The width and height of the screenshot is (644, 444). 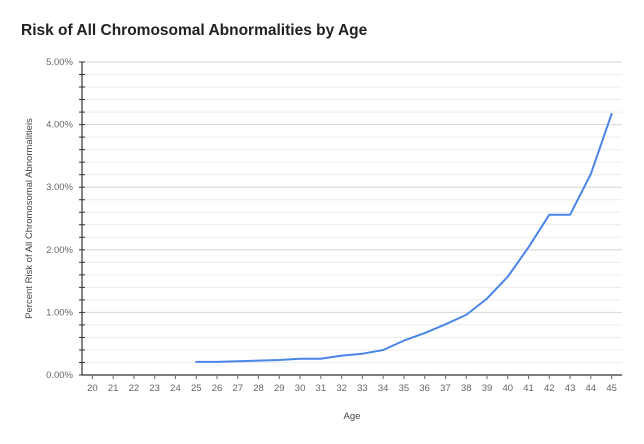 What do you see at coordinates (321, 388) in the screenshot?
I see `x-tick-label: 31` at bounding box center [321, 388].